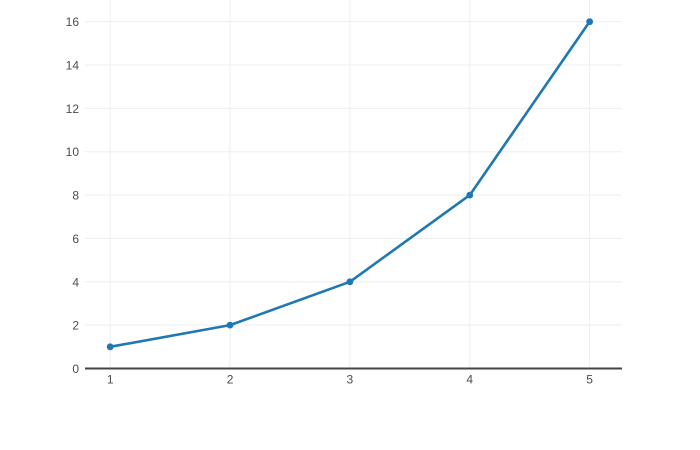  What do you see at coordinates (73, 109) in the screenshot?
I see `y-tick-label: 12` at bounding box center [73, 109].